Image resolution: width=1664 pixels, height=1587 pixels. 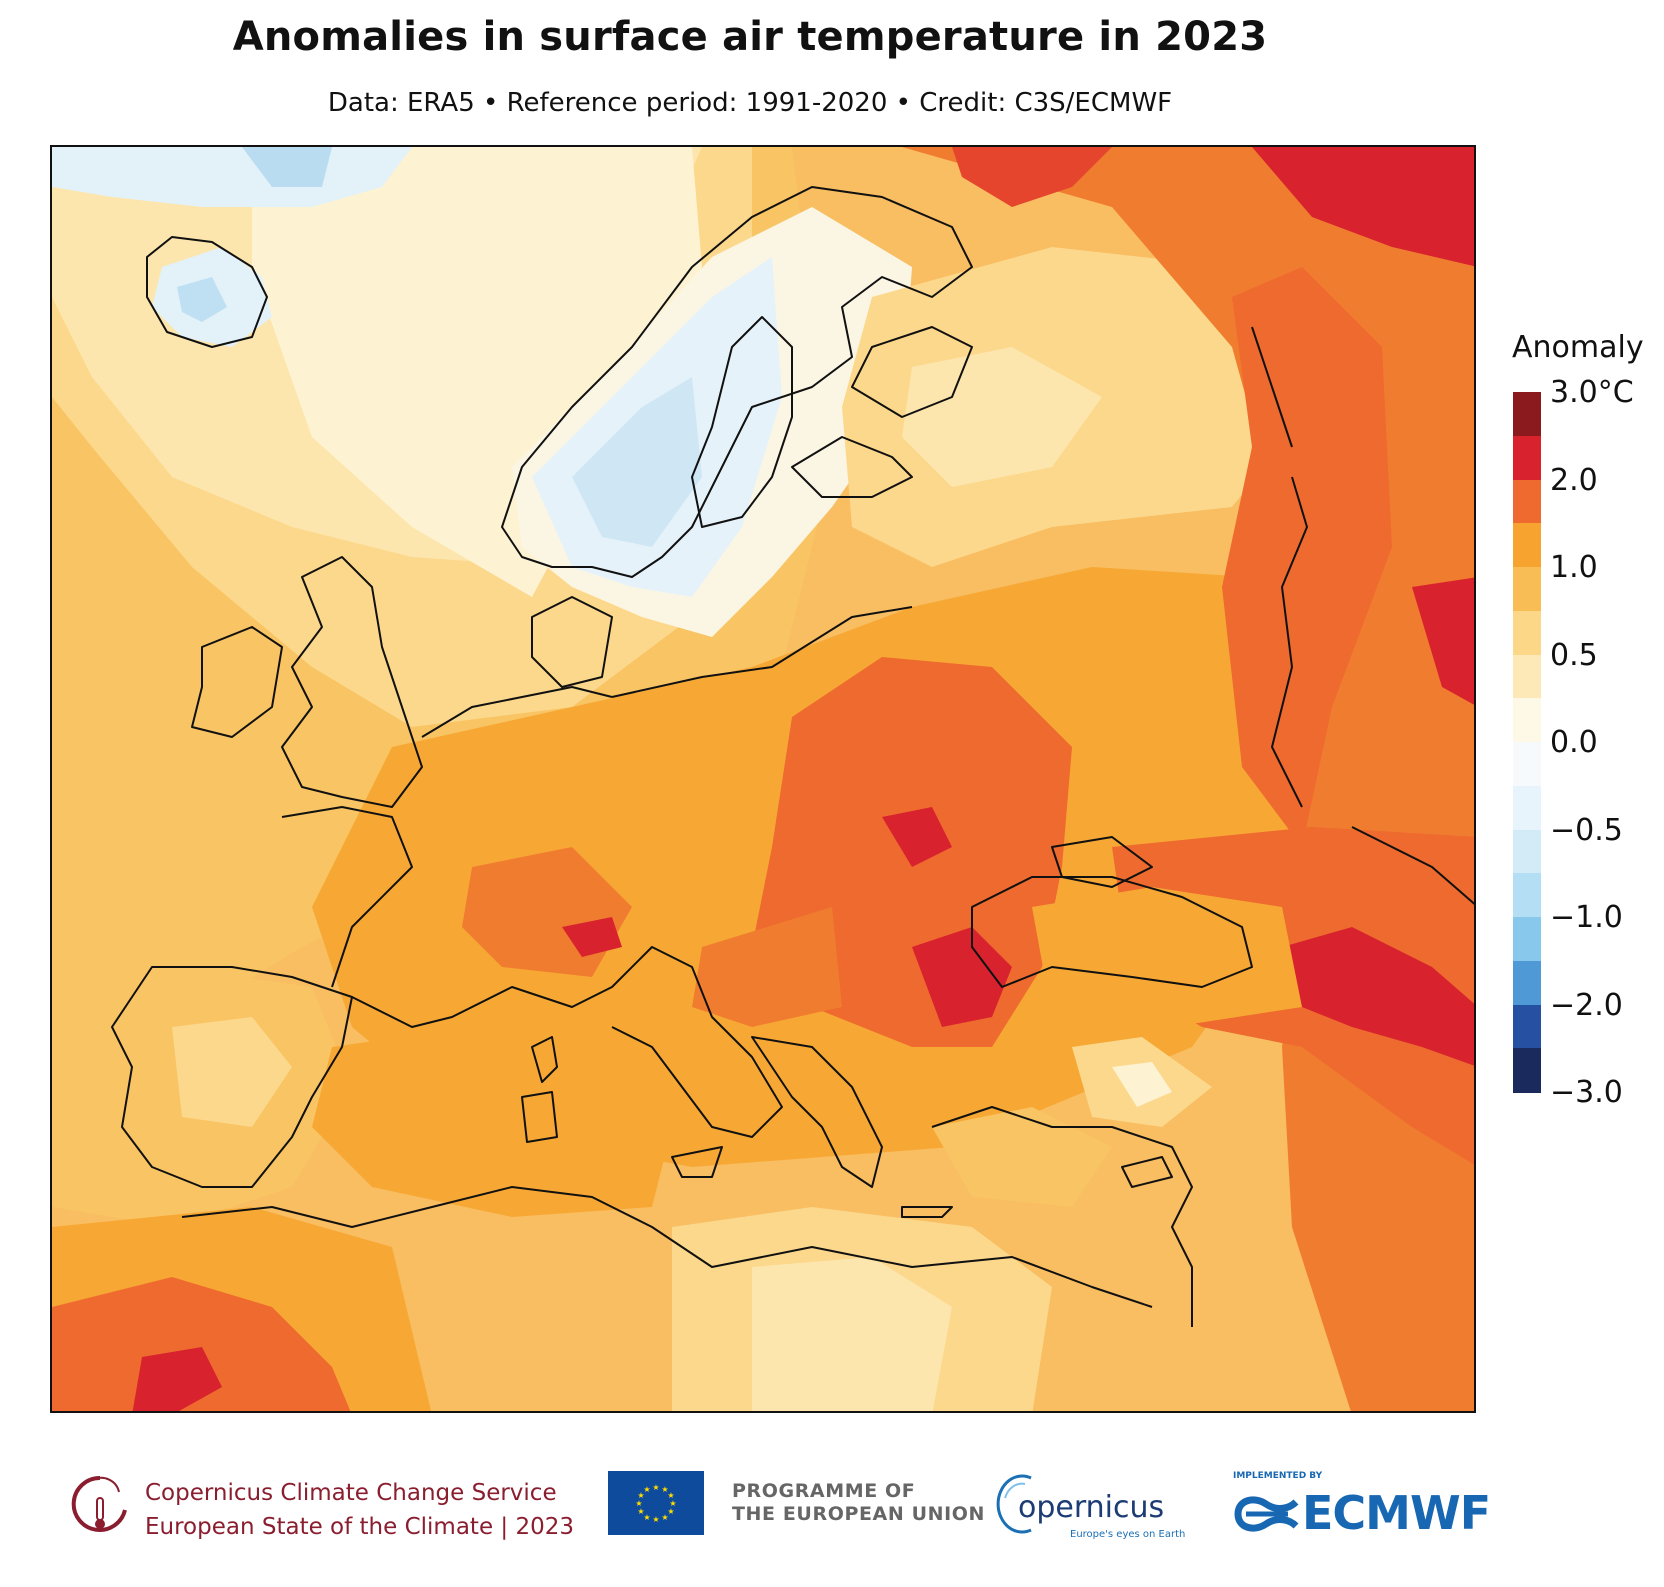 I want to click on copernicus-c-icon, so click(x=1014, y=1504).